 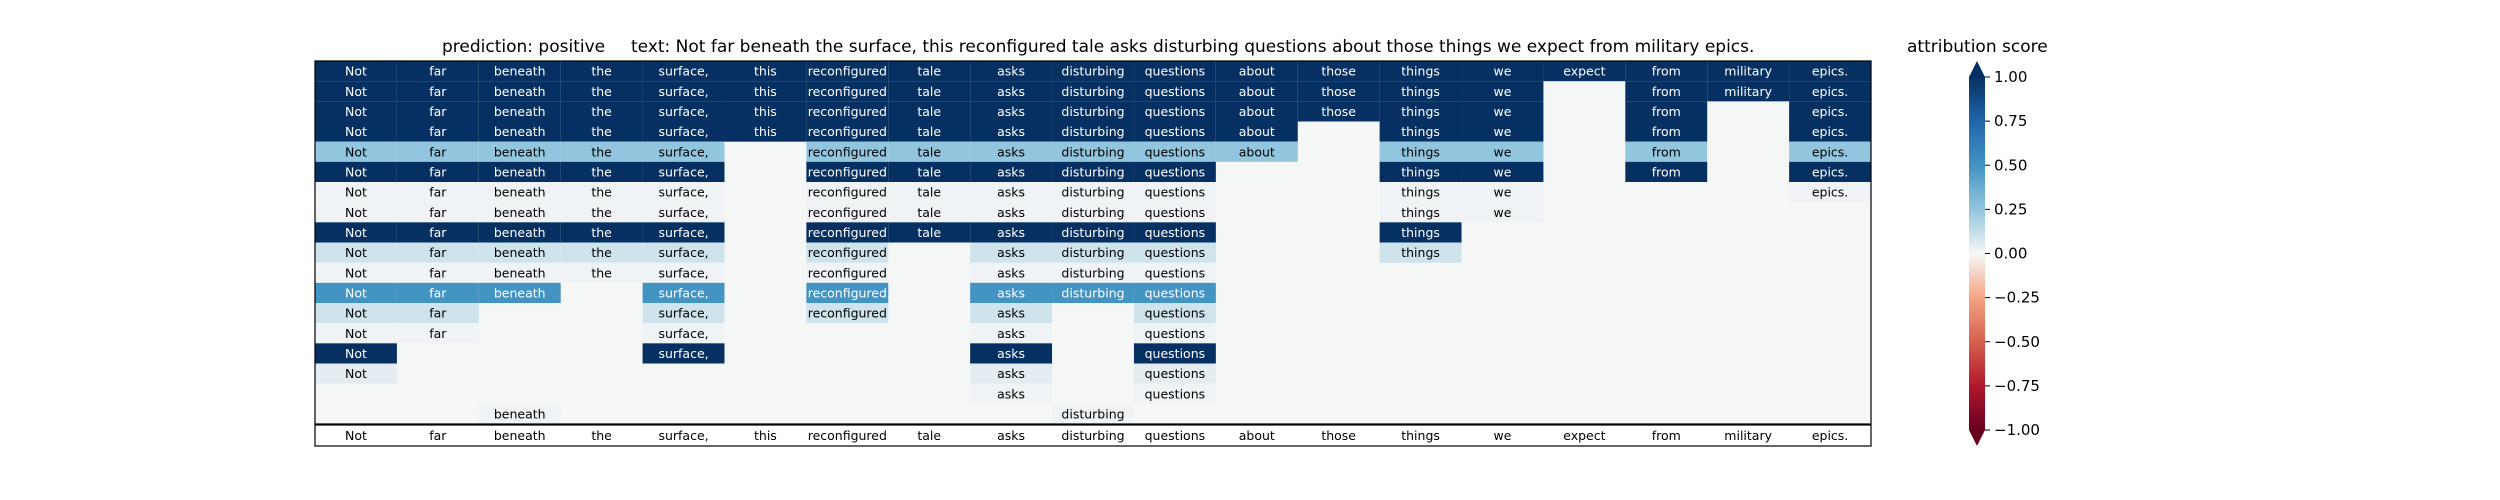 I want to click on cell-label: about, so click(x=1257, y=91).